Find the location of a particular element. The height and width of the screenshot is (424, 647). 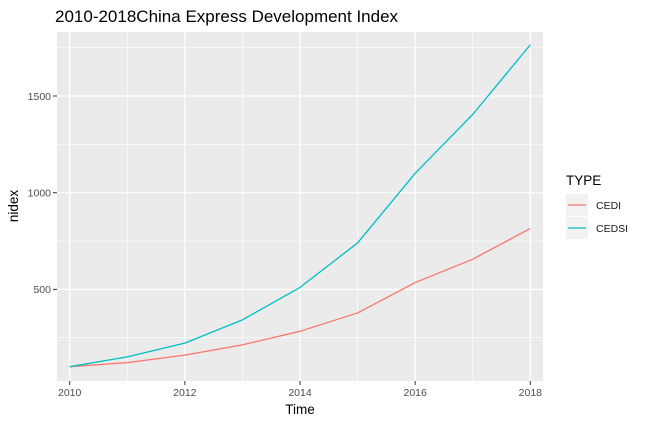

x-tick-label: 2018 is located at coordinates (531, 393).